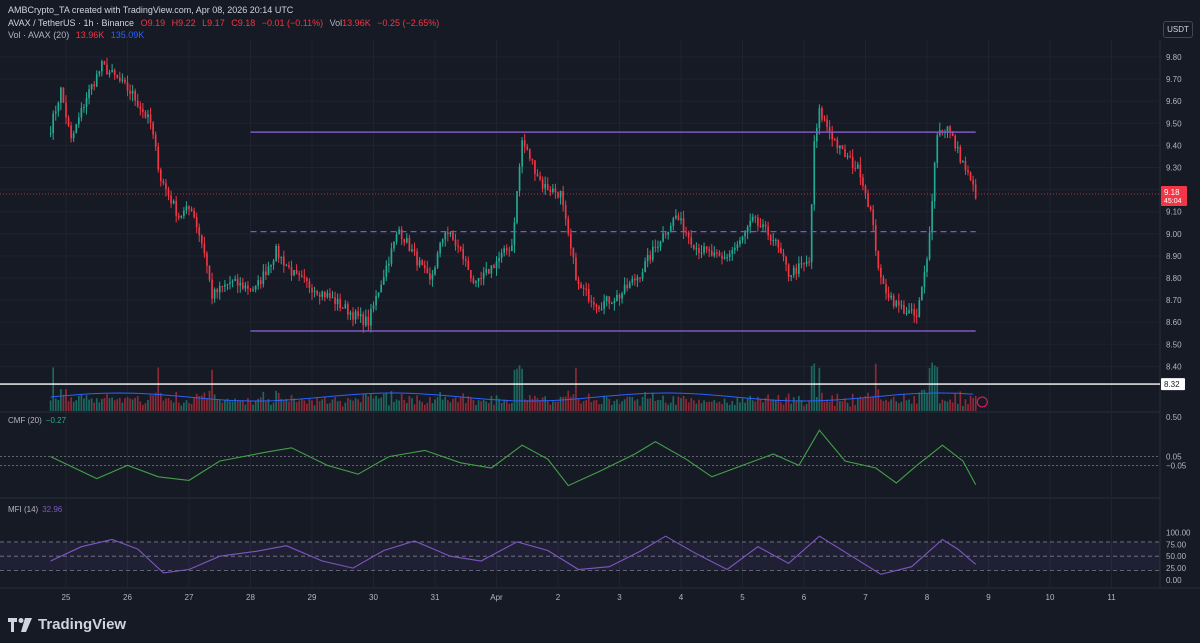  What do you see at coordinates (39, 35) in the screenshot?
I see `vol-ma-label: Vol · AVAX (20)` at bounding box center [39, 35].